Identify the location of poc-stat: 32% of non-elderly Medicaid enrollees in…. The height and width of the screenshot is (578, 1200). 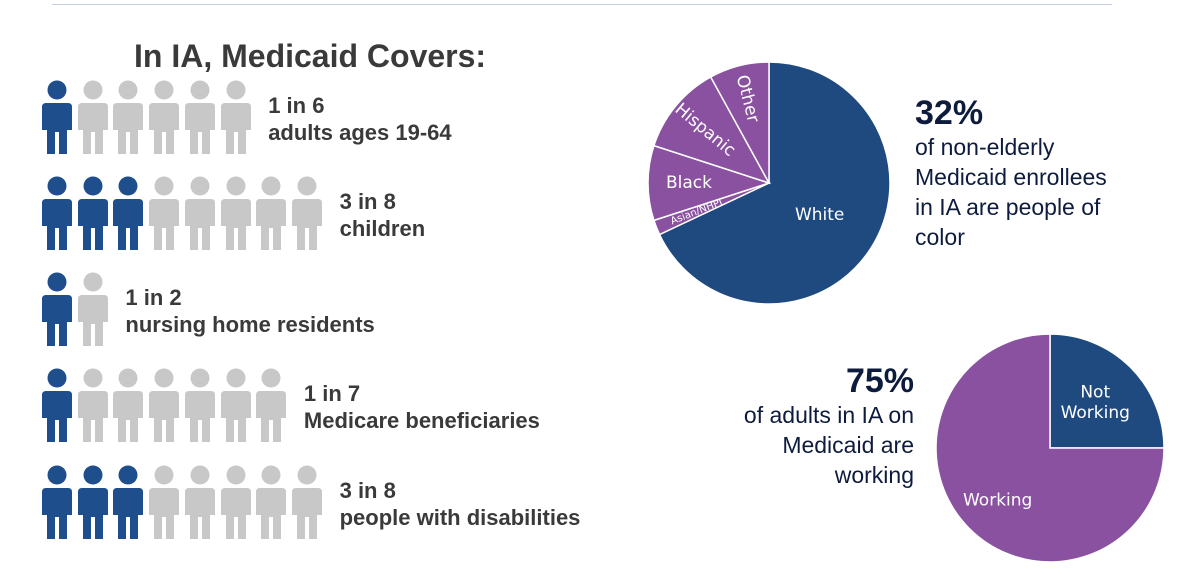
(1045, 173).